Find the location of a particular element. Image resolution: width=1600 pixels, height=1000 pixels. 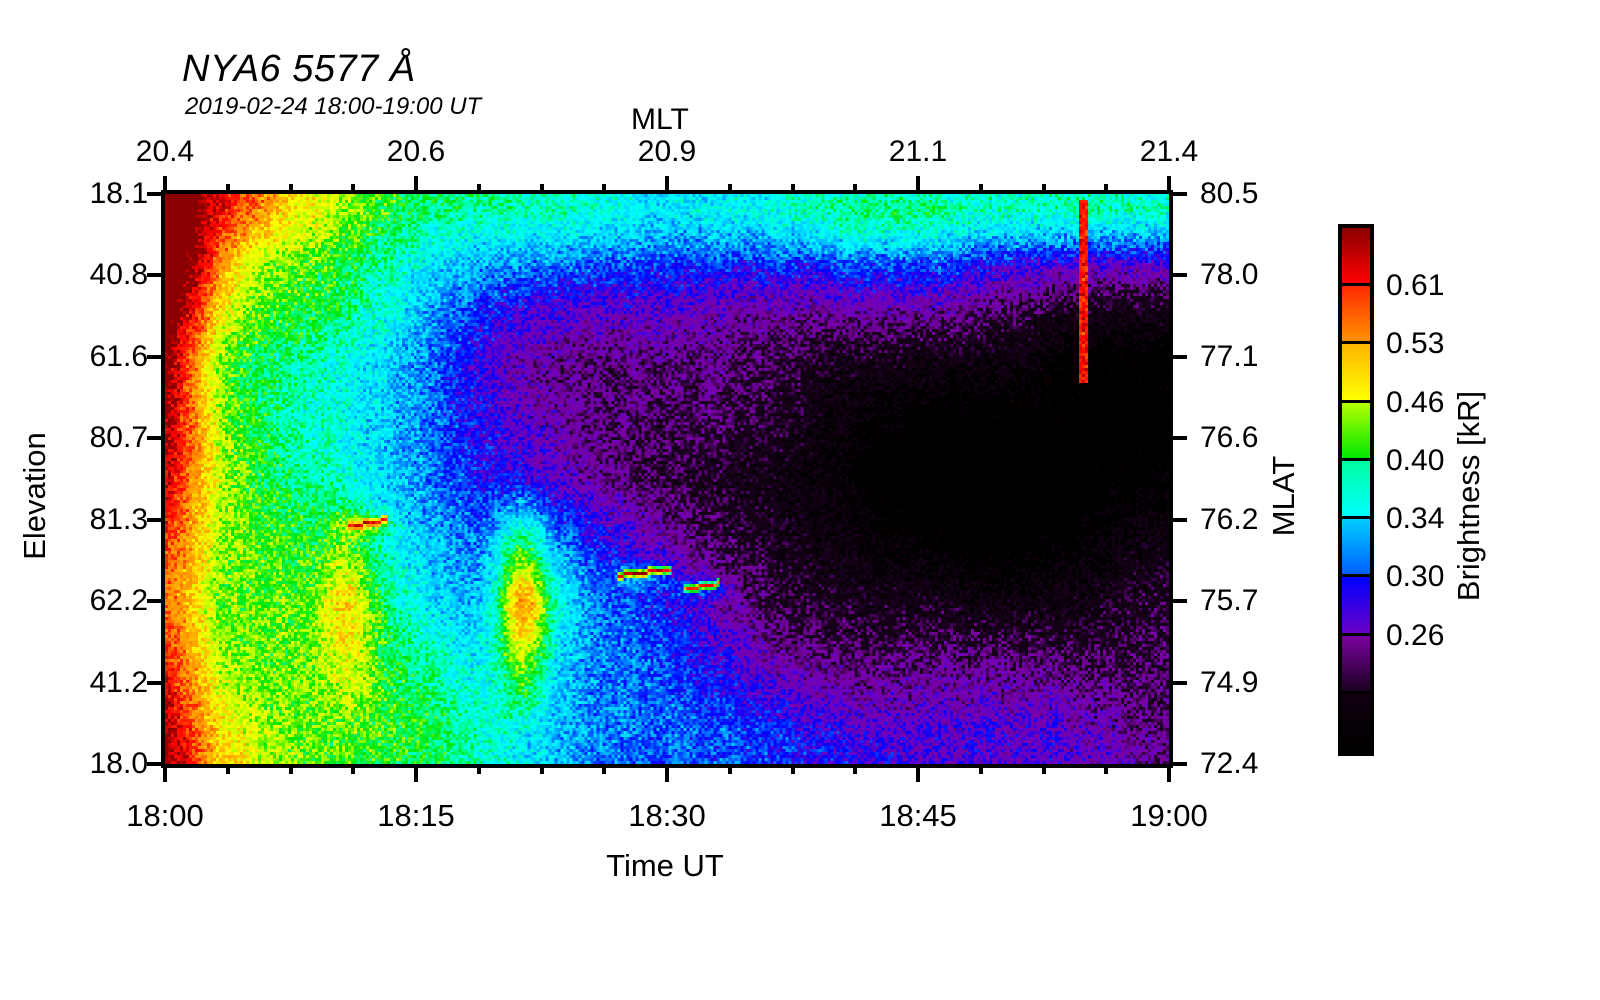

colorbar-tick-label: 0.61 is located at coordinates (1415, 286).